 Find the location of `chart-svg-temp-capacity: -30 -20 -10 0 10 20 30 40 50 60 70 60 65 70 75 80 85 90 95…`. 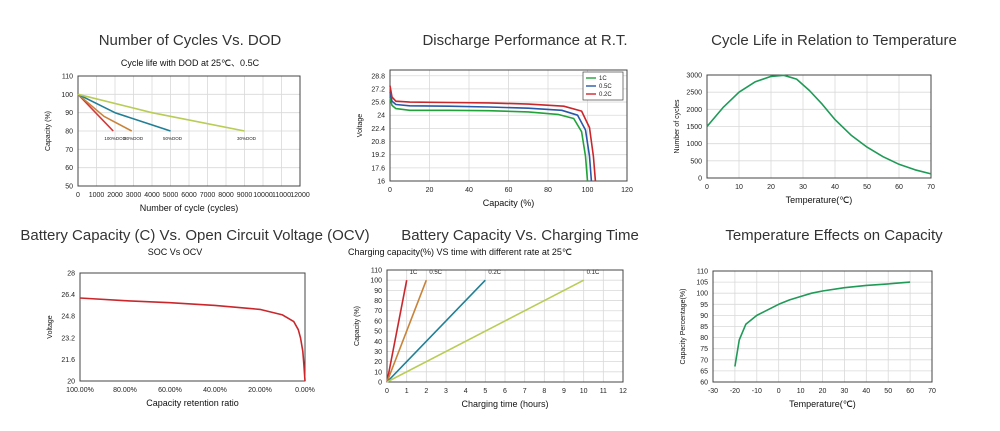

chart-svg-temp-capacity: -30 -20 -10 0 10 20 30 40 50 60 70 60 65 70 75 80 85 90 95… is located at coordinates (808, 339).